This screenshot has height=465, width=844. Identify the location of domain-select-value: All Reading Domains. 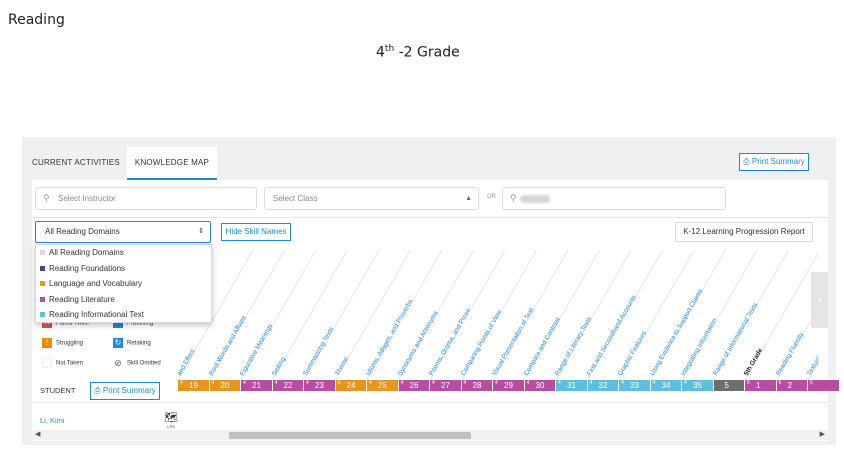
(82, 231).